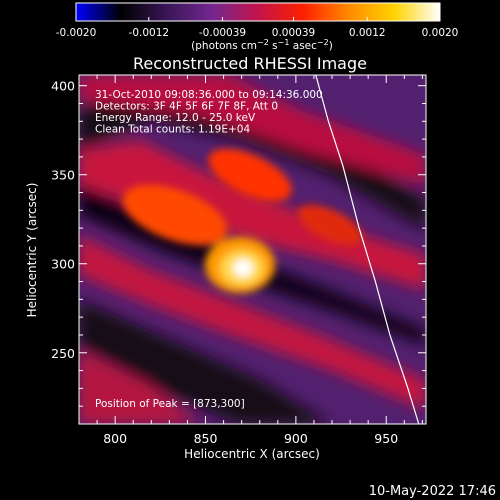 The image size is (500, 500). Describe the element at coordinates (258, 19) in the screenshot. I see `colorbar-ticks` at that location.